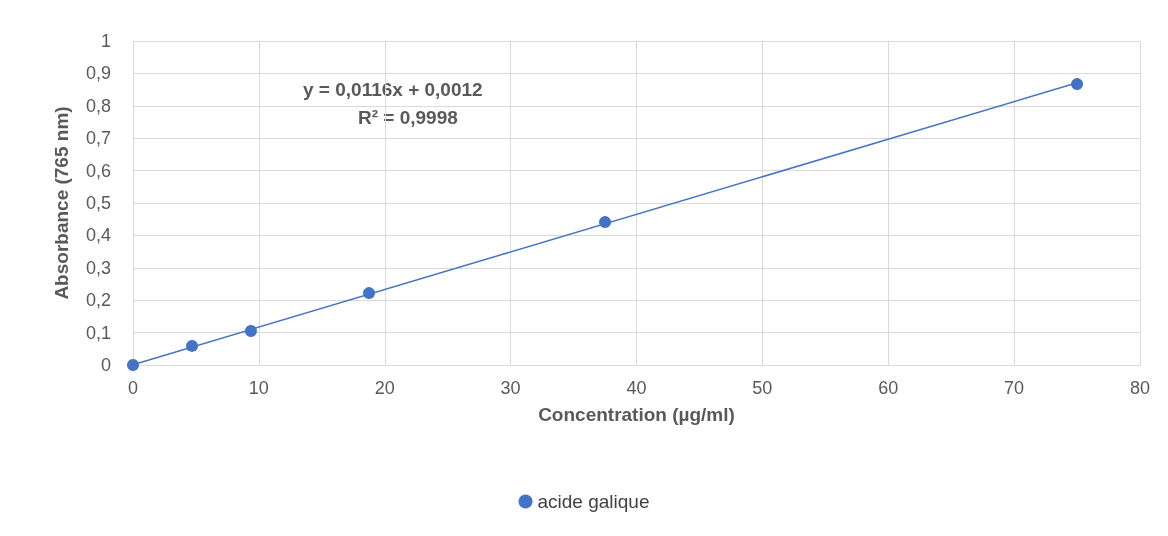 Image resolution: width=1168 pixels, height=536 pixels. What do you see at coordinates (888, 388) in the screenshot?
I see `x-tick-label: 60` at bounding box center [888, 388].